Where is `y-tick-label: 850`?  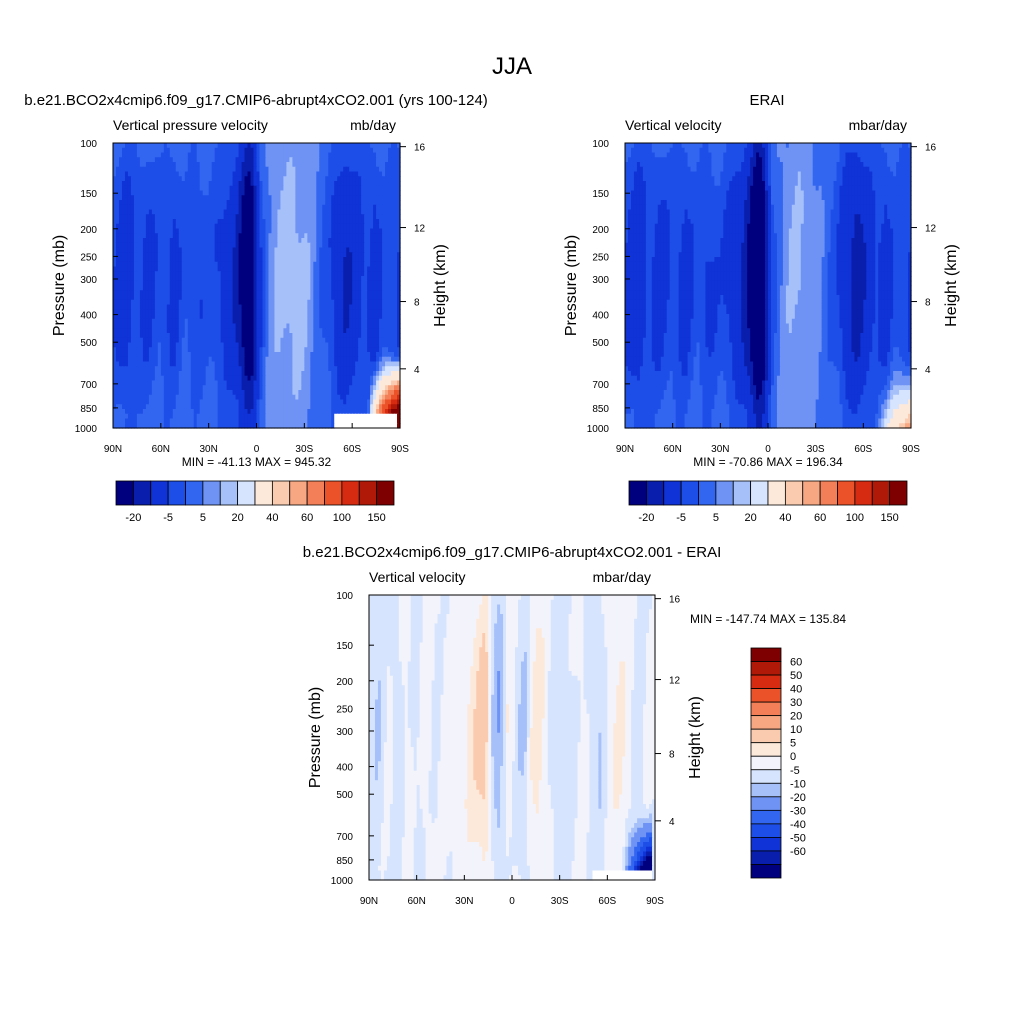 y-tick-label: 850 is located at coordinates (600, 409).